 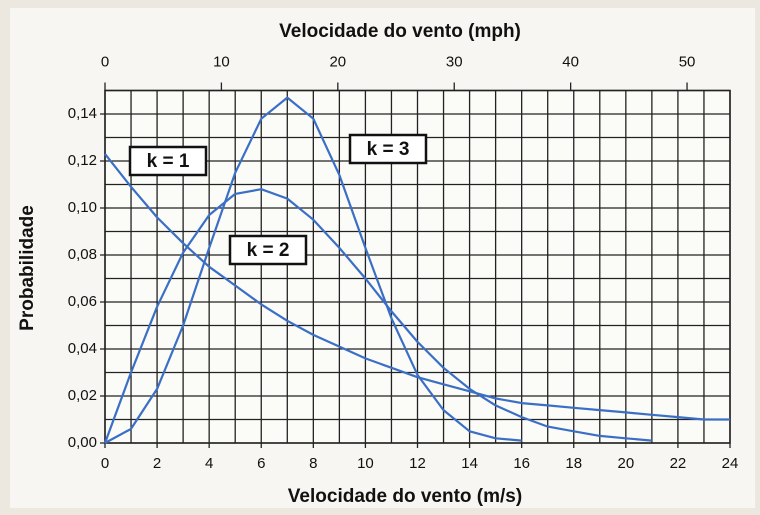 I want to click on x-tick-label: 16, so click(x=521, y=463).